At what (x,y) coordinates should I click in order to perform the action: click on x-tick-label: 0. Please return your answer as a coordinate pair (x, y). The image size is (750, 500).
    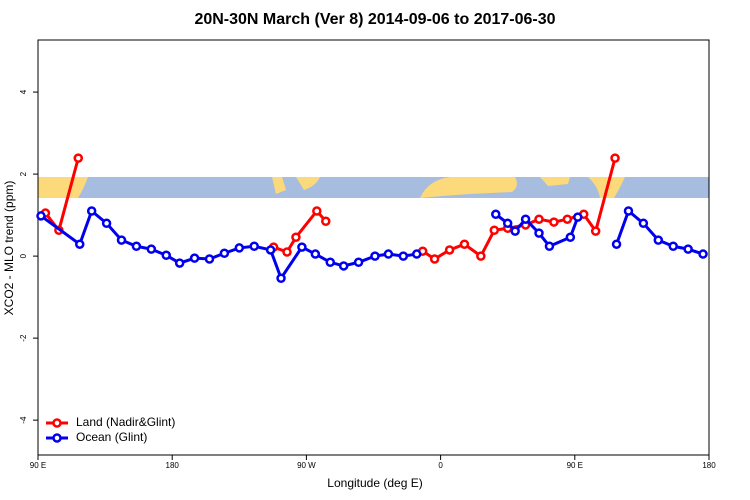
    Looking at the image, I should click on (440, 465).